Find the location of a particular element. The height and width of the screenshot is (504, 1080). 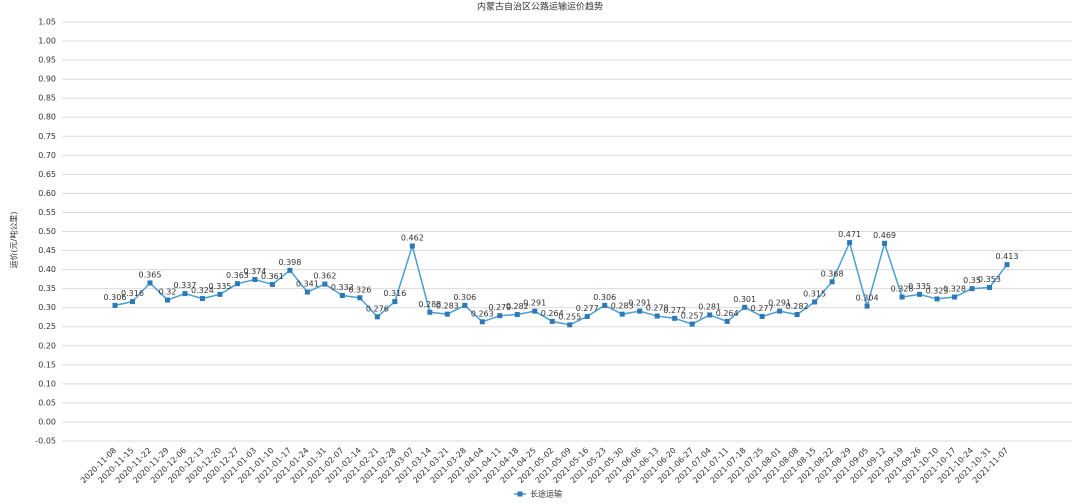

data-label: 0.35 is located at coordinates (972, 280).